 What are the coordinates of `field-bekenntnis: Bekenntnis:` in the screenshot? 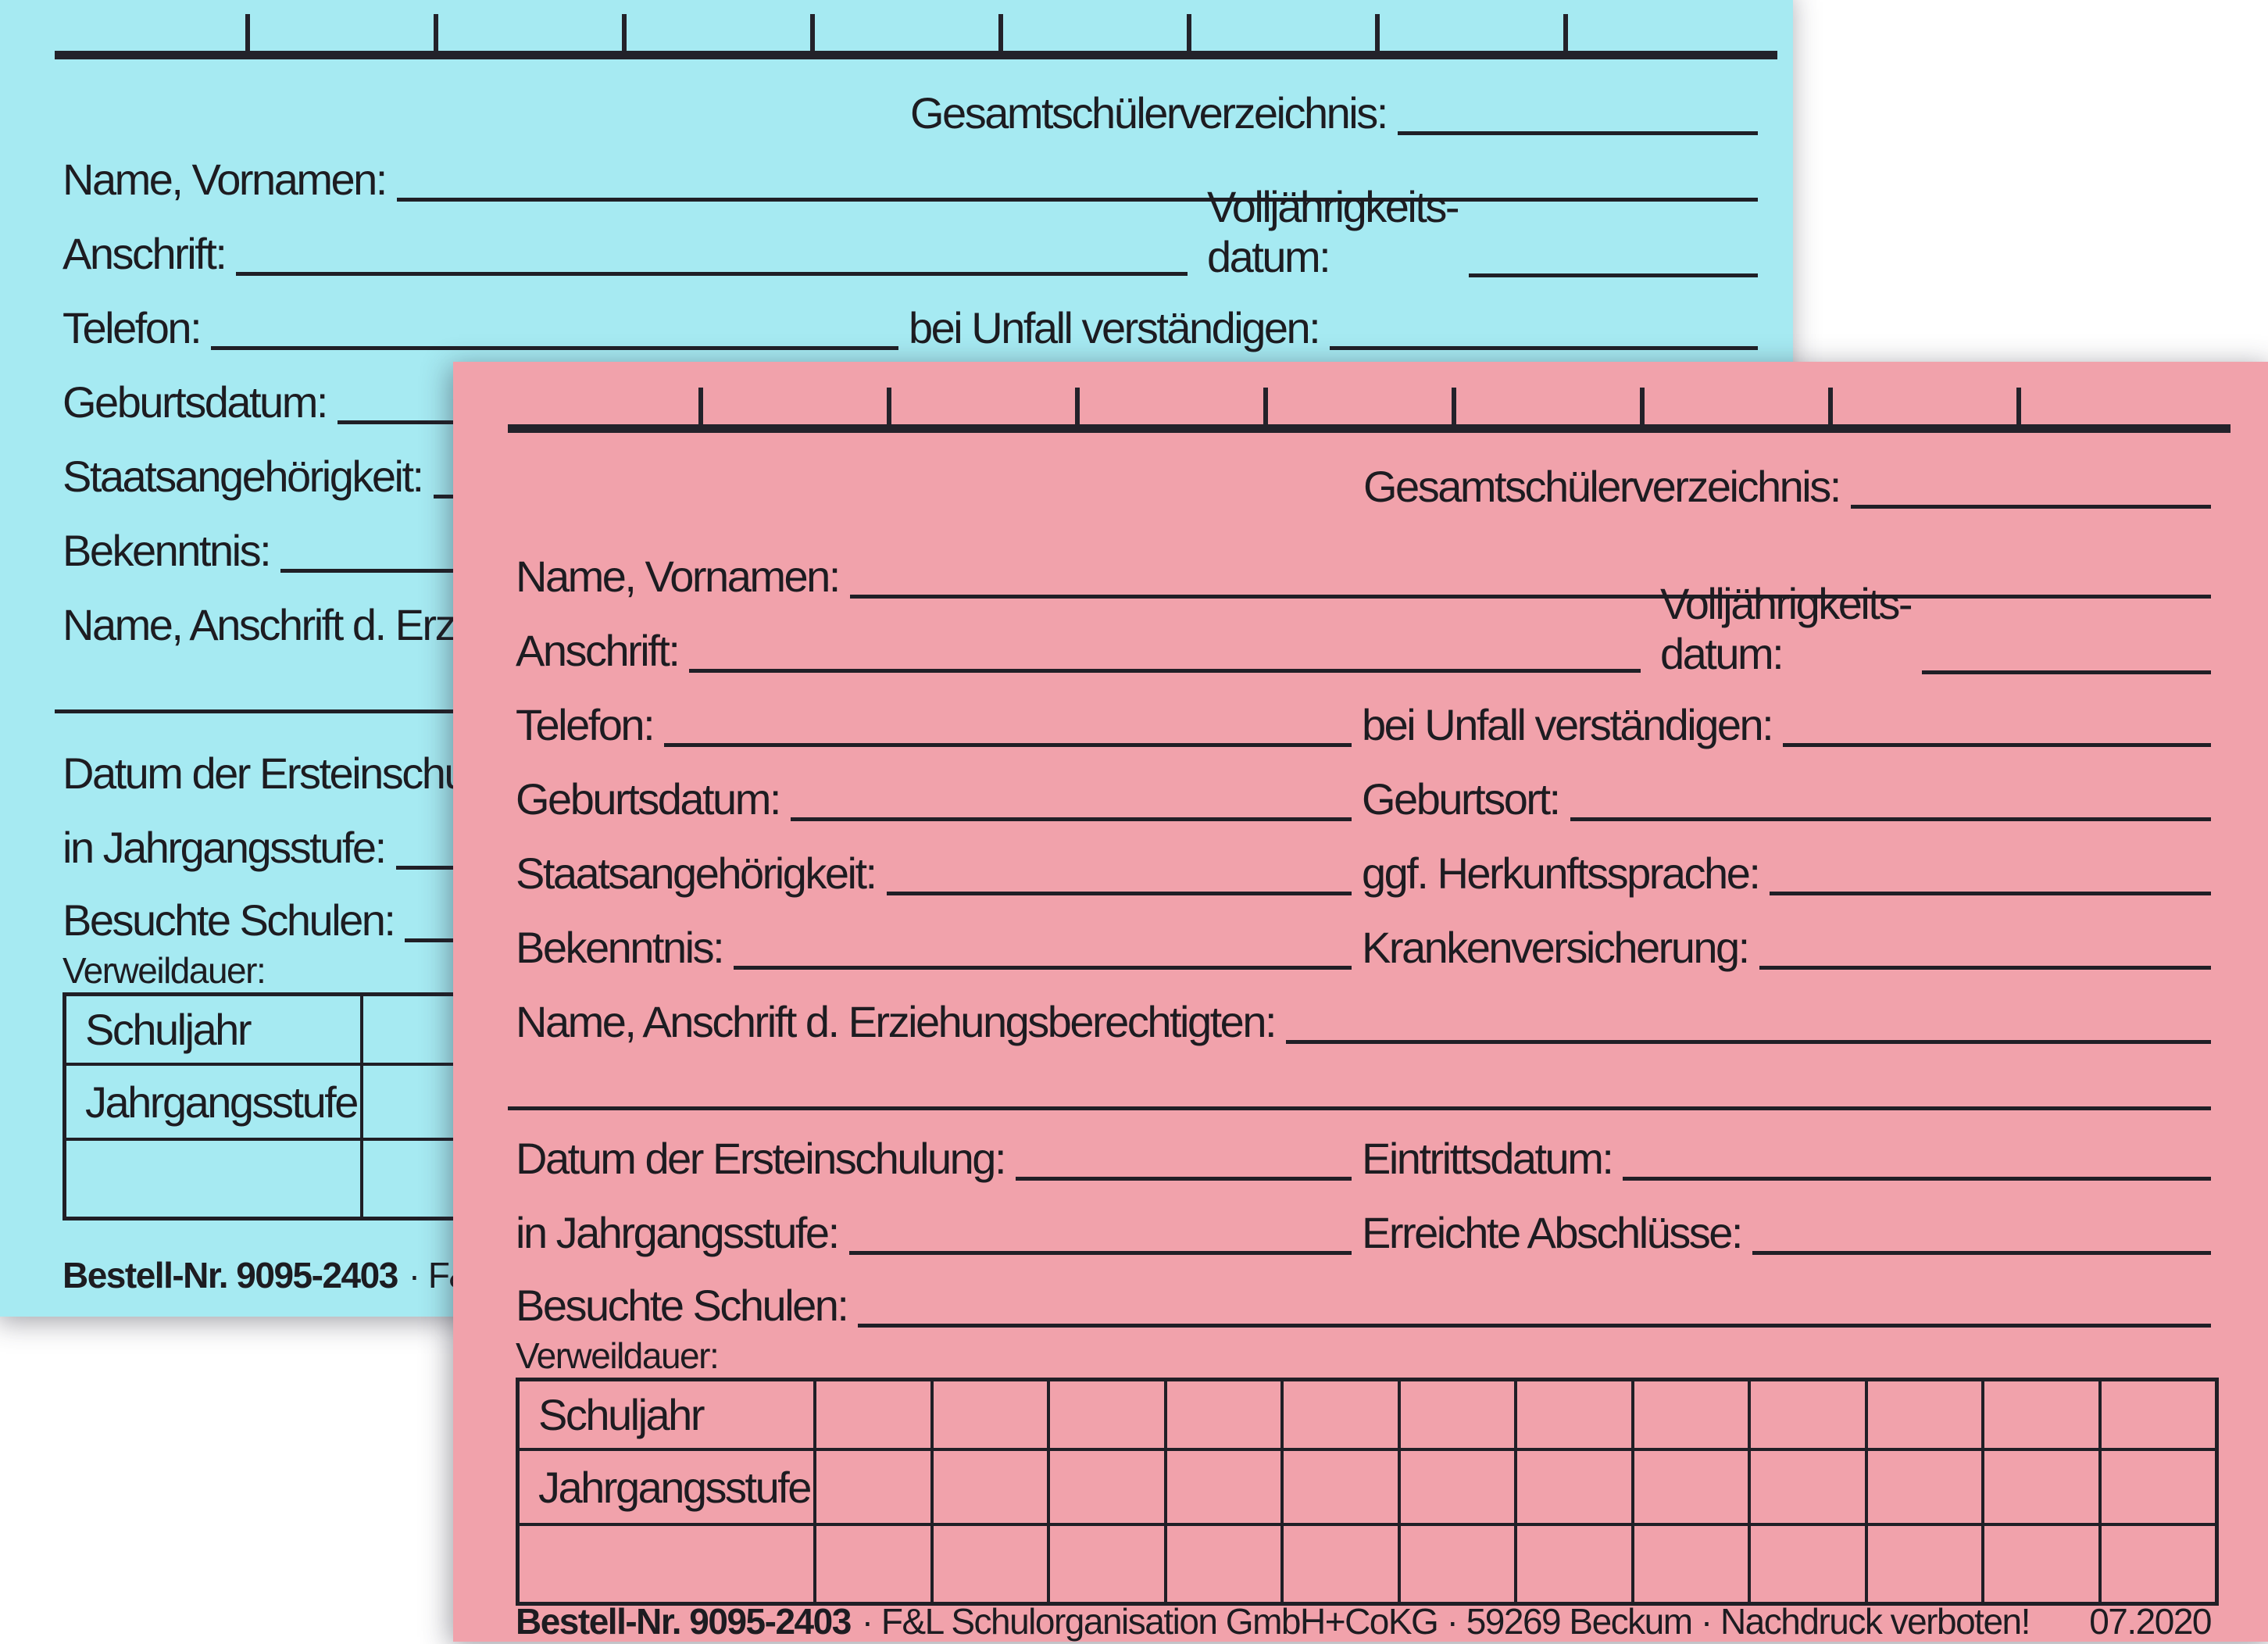 It's located at (934, 948).